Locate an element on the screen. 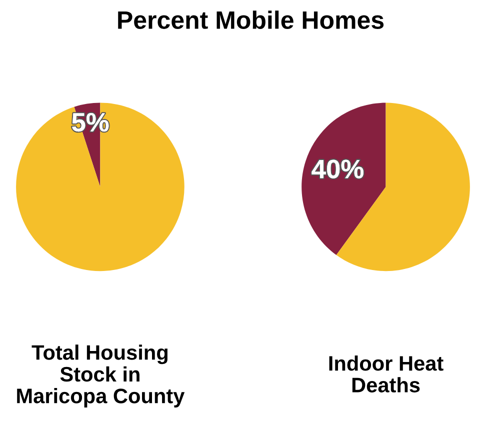  data-label: 40% is located at coordinates (338, 169).